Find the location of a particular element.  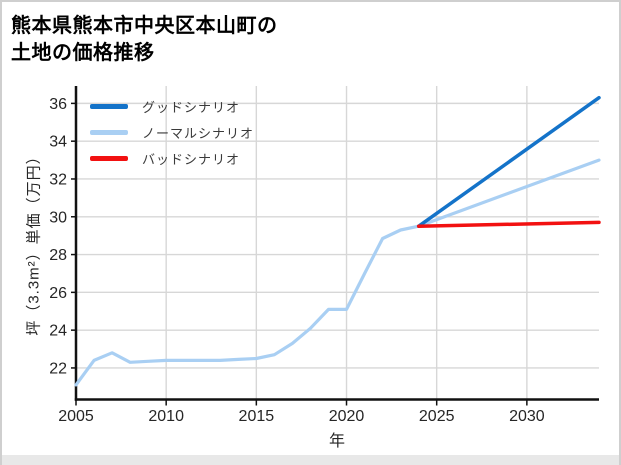

legend-label-good-scenario: グッドシナリオ is located at coordinates (191, 107).